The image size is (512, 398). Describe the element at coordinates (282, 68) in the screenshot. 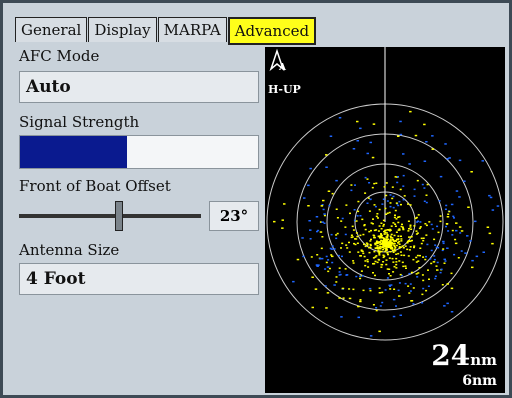

I see `compass-letter: A` at that location.